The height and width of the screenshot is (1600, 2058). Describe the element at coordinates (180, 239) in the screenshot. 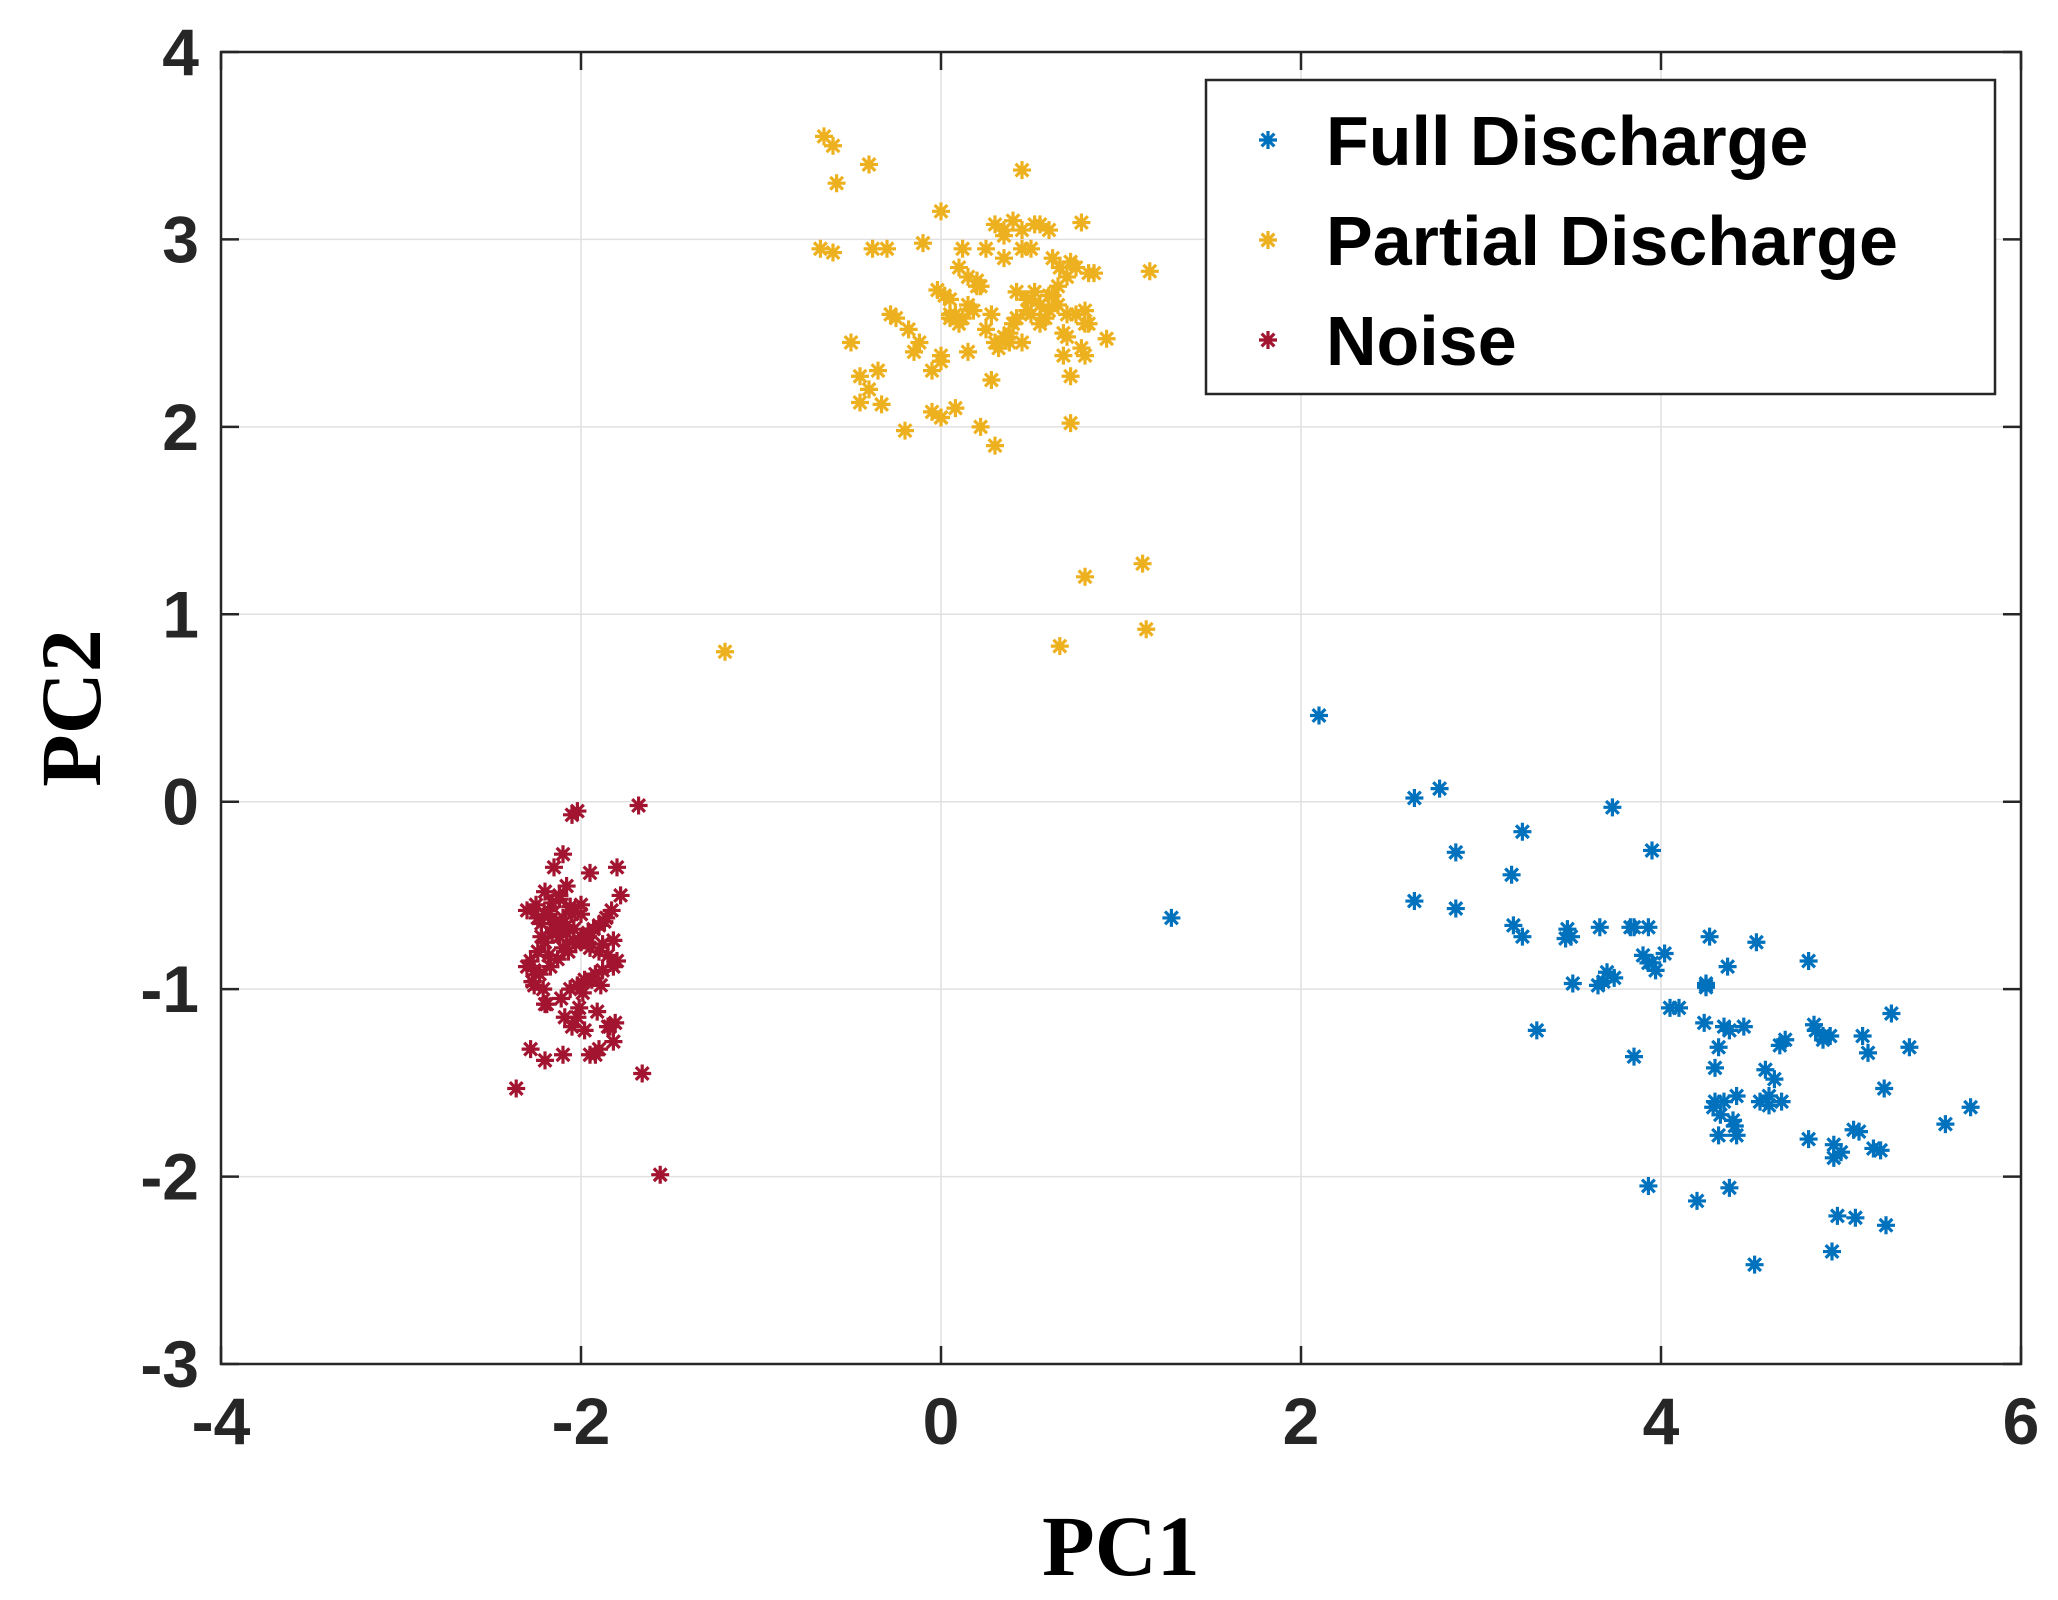

I see `y-tick-label: 3` at that location.